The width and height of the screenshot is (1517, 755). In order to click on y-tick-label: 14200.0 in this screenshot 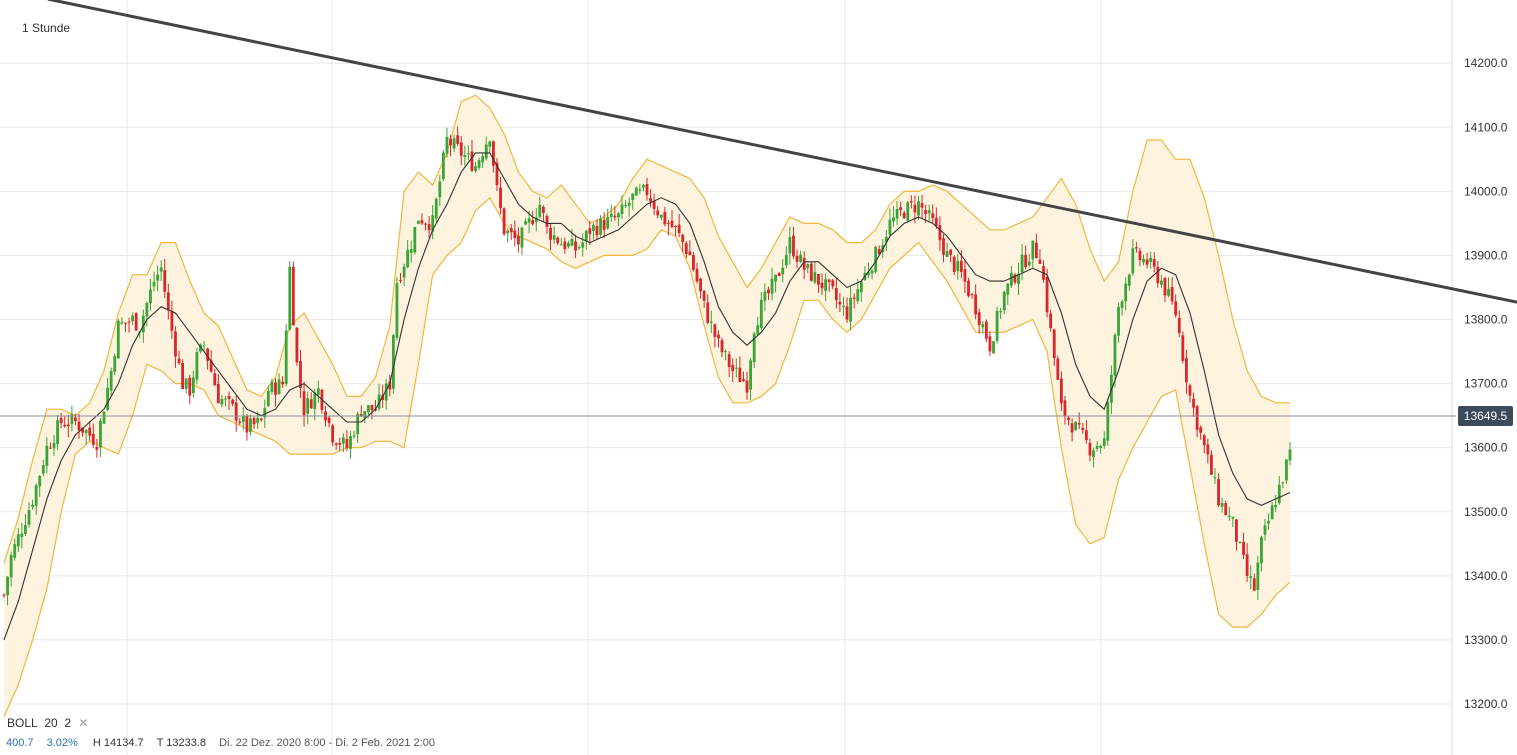, I will do `click(1486, 63)`.